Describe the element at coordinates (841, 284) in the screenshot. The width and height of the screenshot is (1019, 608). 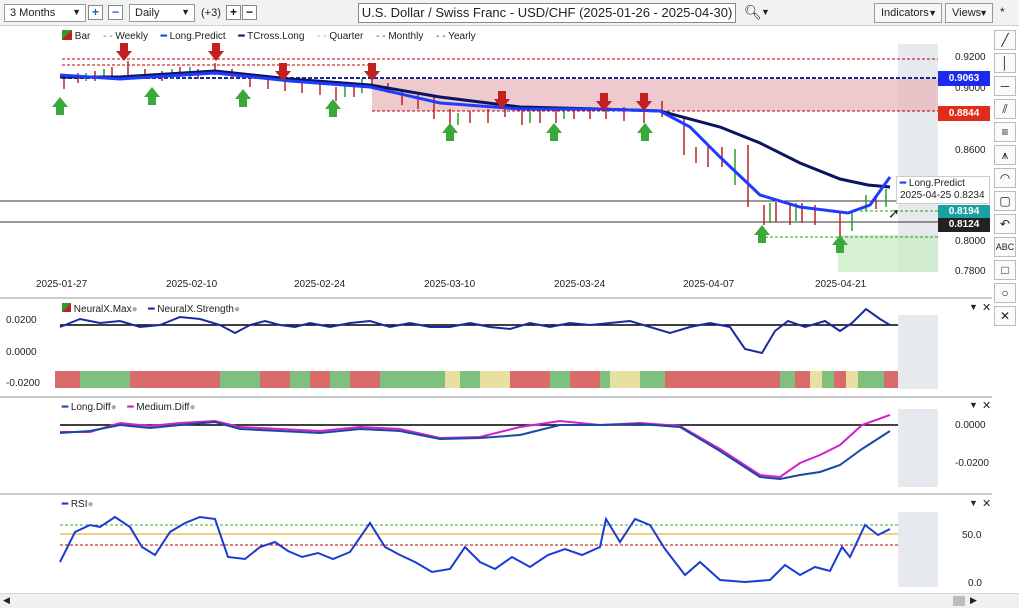
I see `date-tick: 2025-04-21` at that location.